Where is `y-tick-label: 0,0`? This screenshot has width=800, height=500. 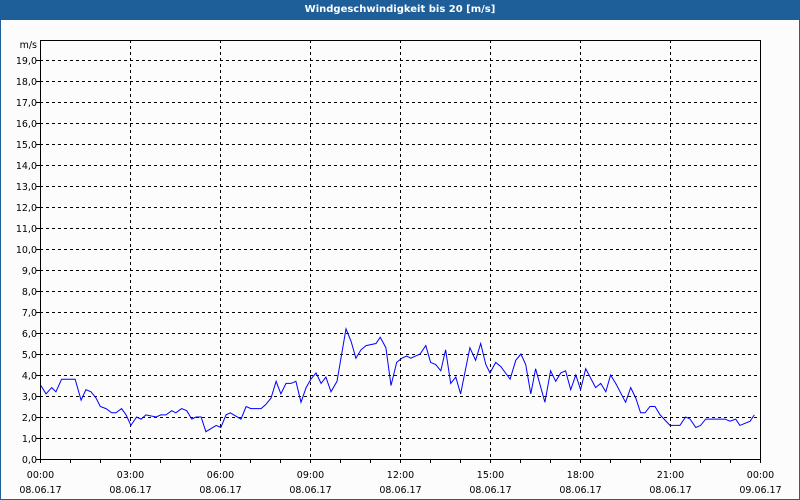 y-tick-label: 0,0 is located at coordinates (29, 460).